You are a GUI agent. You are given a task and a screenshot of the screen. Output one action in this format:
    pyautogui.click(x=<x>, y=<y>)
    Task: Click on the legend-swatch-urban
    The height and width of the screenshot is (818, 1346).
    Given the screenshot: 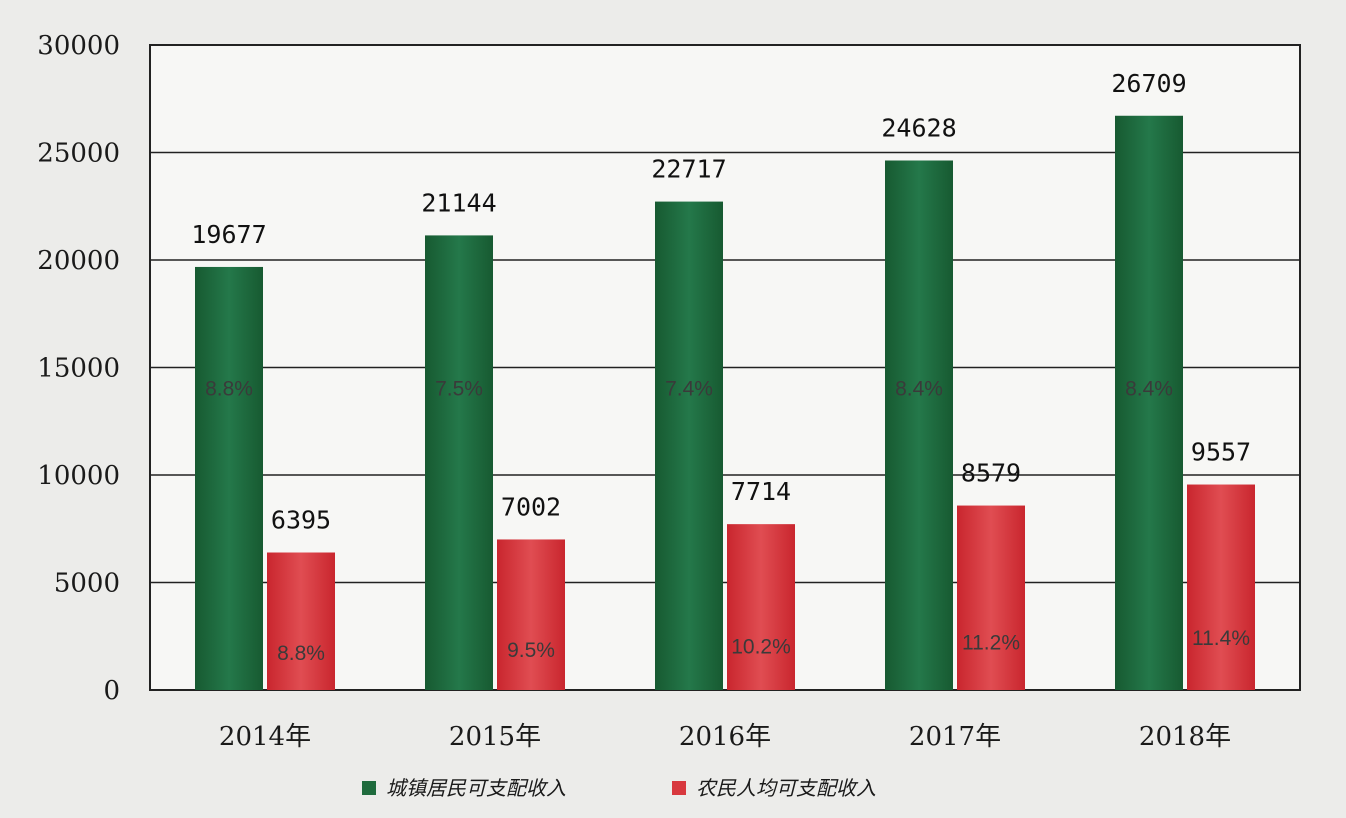 What is the action you would take?
    pyautogui.click(x=369, y=788)
    